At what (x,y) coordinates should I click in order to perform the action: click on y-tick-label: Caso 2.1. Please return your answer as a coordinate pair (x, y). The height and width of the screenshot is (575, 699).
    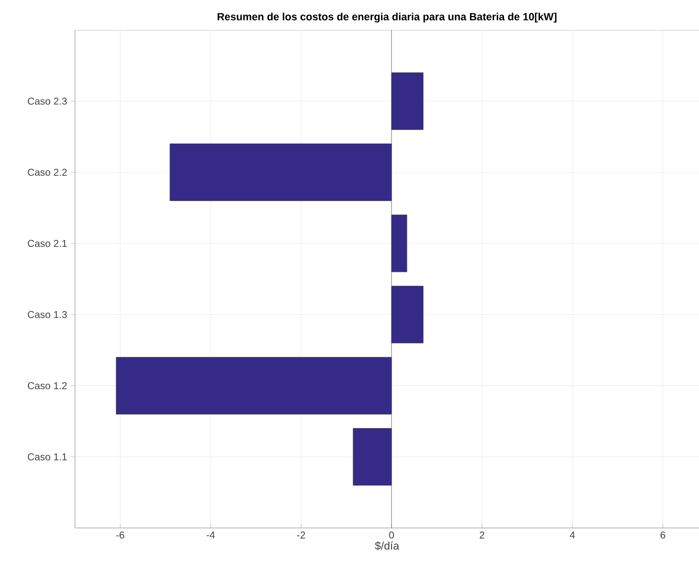
    Looking at the image, I should click on (47, 243).